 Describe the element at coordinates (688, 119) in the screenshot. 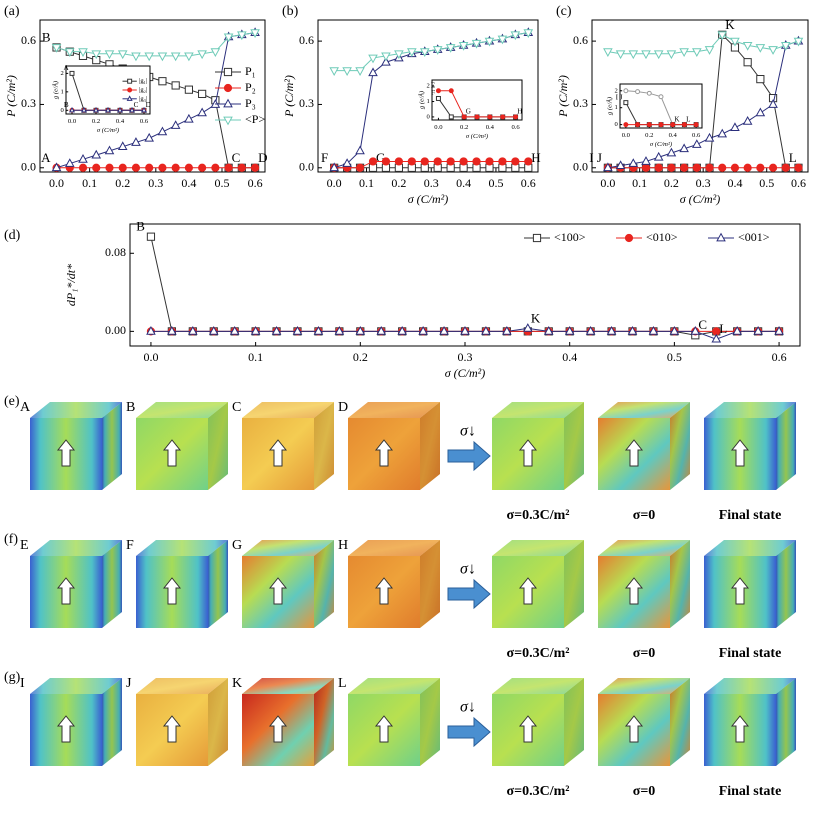

I see `point-label: L` at that location.